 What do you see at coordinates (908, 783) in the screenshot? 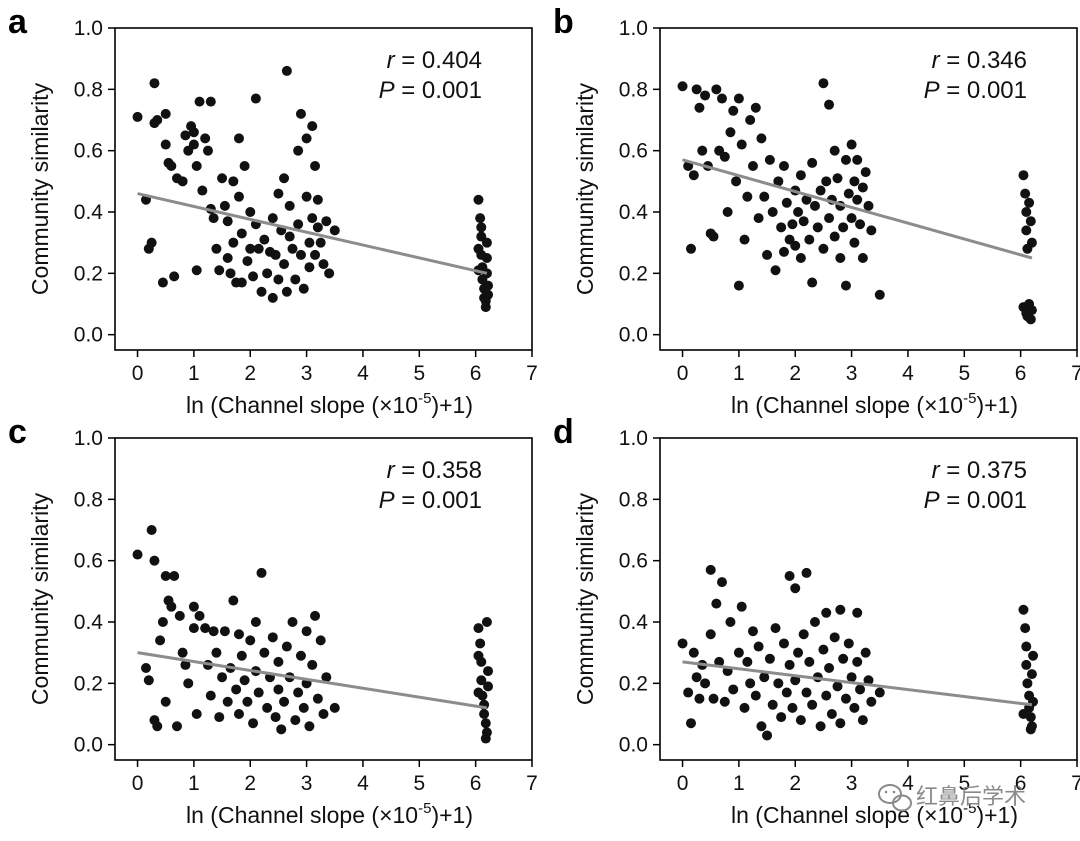
I see `x-tick-label: 4` at bounding box center [908, 783].